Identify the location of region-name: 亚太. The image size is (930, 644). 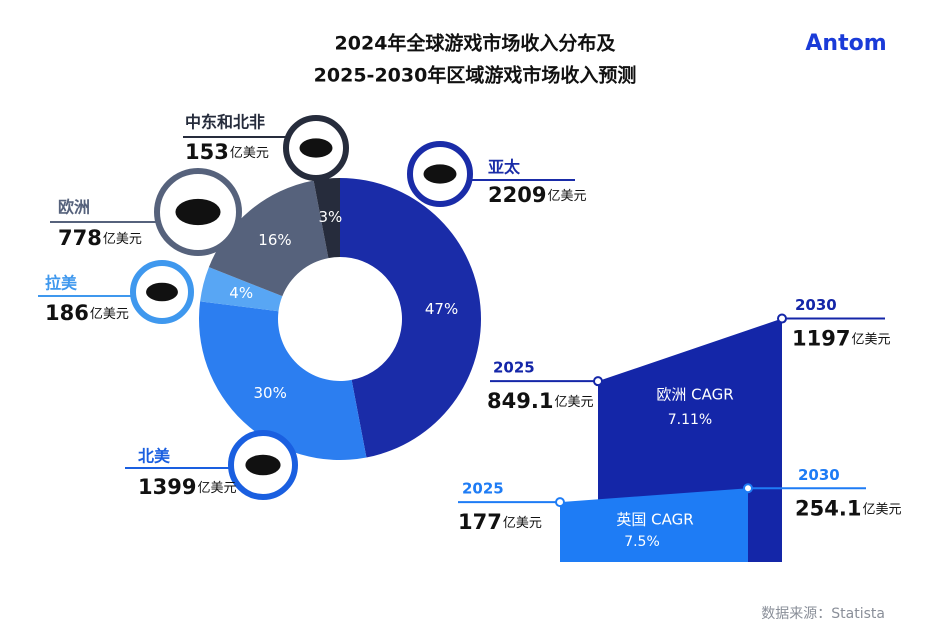
(504, 167).